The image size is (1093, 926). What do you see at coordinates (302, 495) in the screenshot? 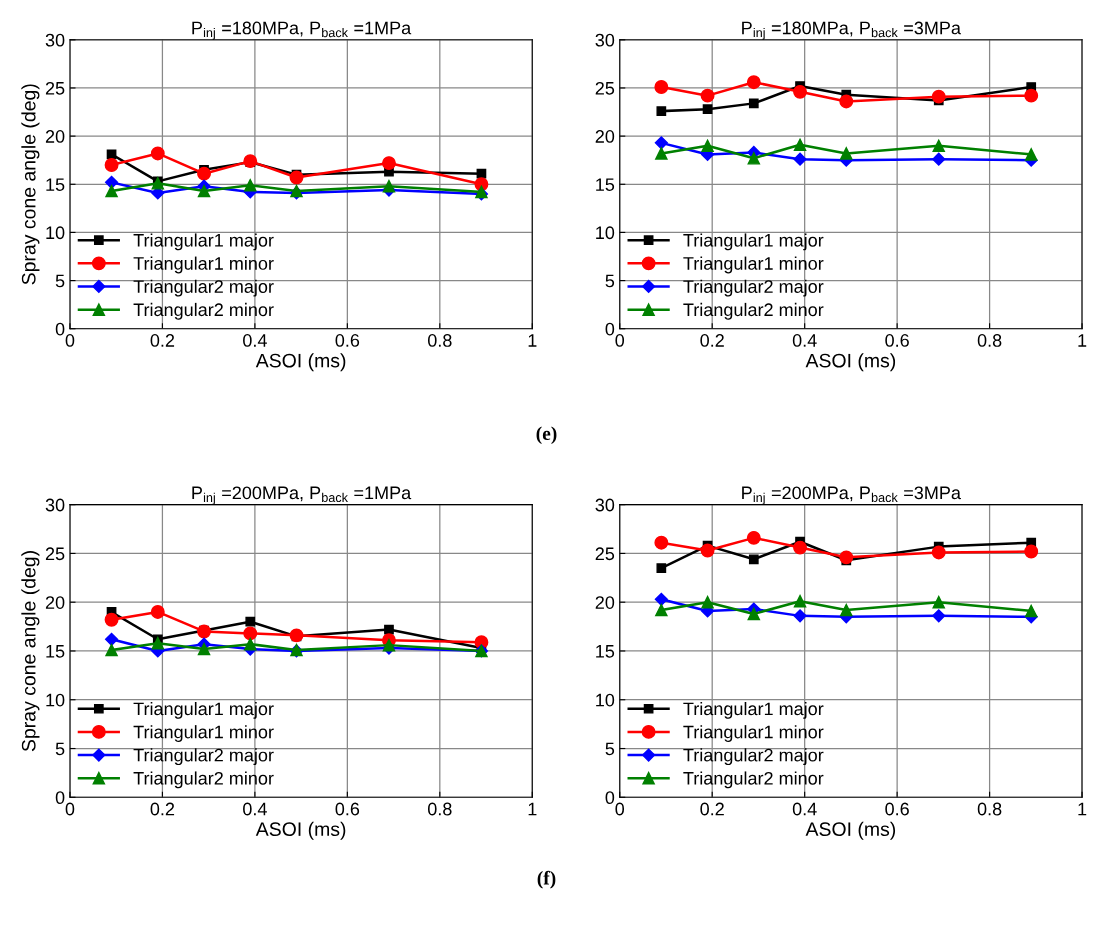
I see `chart-title: P$_{inj}$ =200MPa, P$_{back}$ =1MPa` at bounding box center [302, 495].